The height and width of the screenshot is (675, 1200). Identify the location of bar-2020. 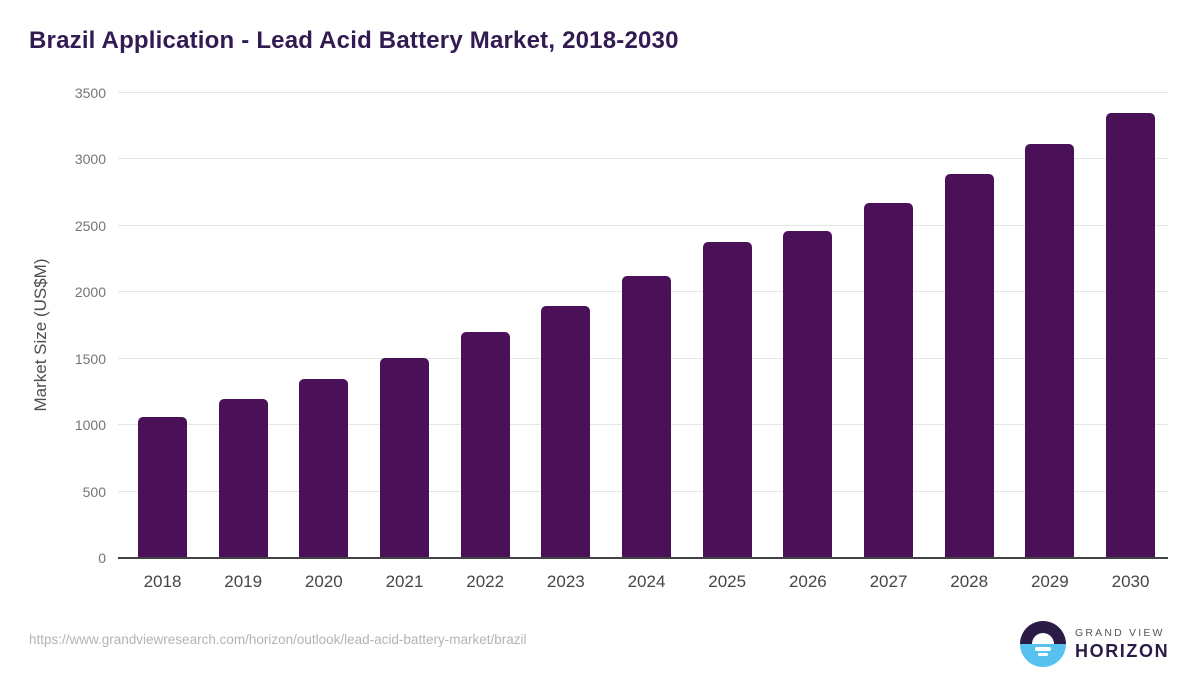
(324, 468).